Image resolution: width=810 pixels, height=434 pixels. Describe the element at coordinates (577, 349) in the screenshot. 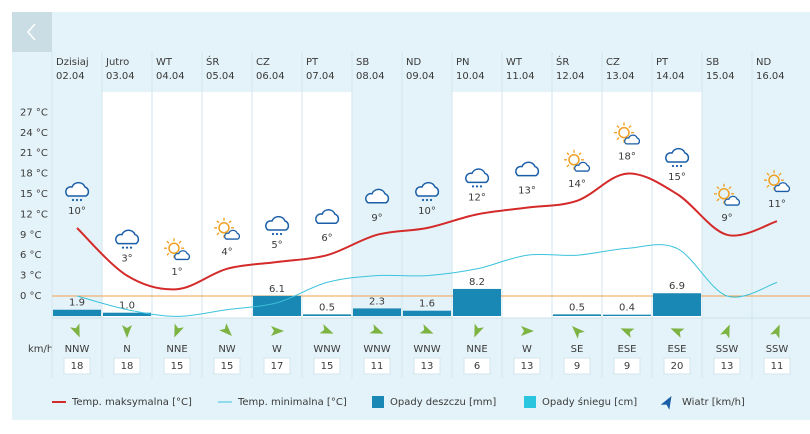

I see `wind-direction: SE` at that location.